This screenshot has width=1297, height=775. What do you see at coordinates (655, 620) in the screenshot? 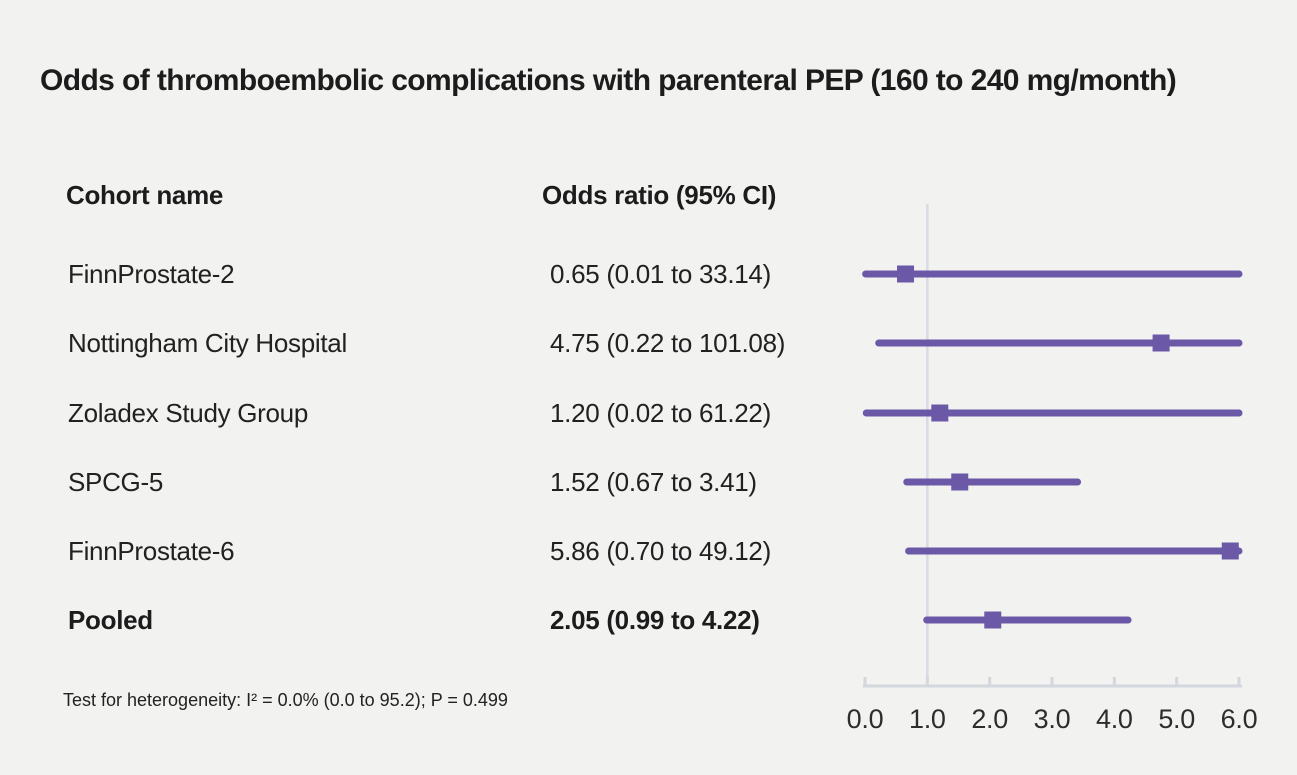
I see `odds-ratio-value-pooled: 2.05 (0.99 to 4.22)` at bounding box center [655, 620].